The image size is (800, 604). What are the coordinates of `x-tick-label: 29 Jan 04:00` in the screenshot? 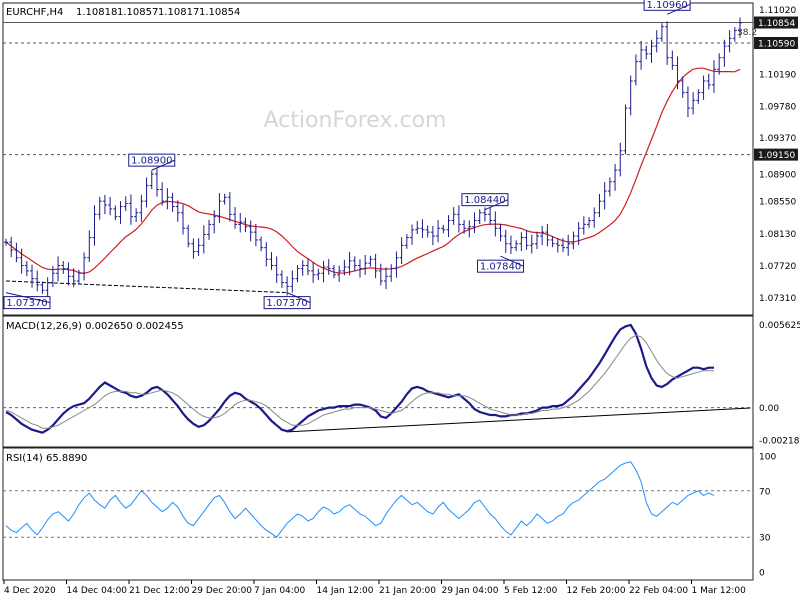 It's located at (470, 591).